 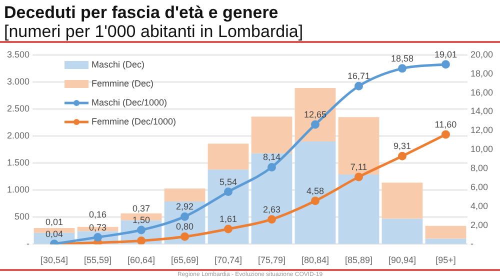 I want to click on y2-tick-label: 6,00, so click(x=479, y=187).